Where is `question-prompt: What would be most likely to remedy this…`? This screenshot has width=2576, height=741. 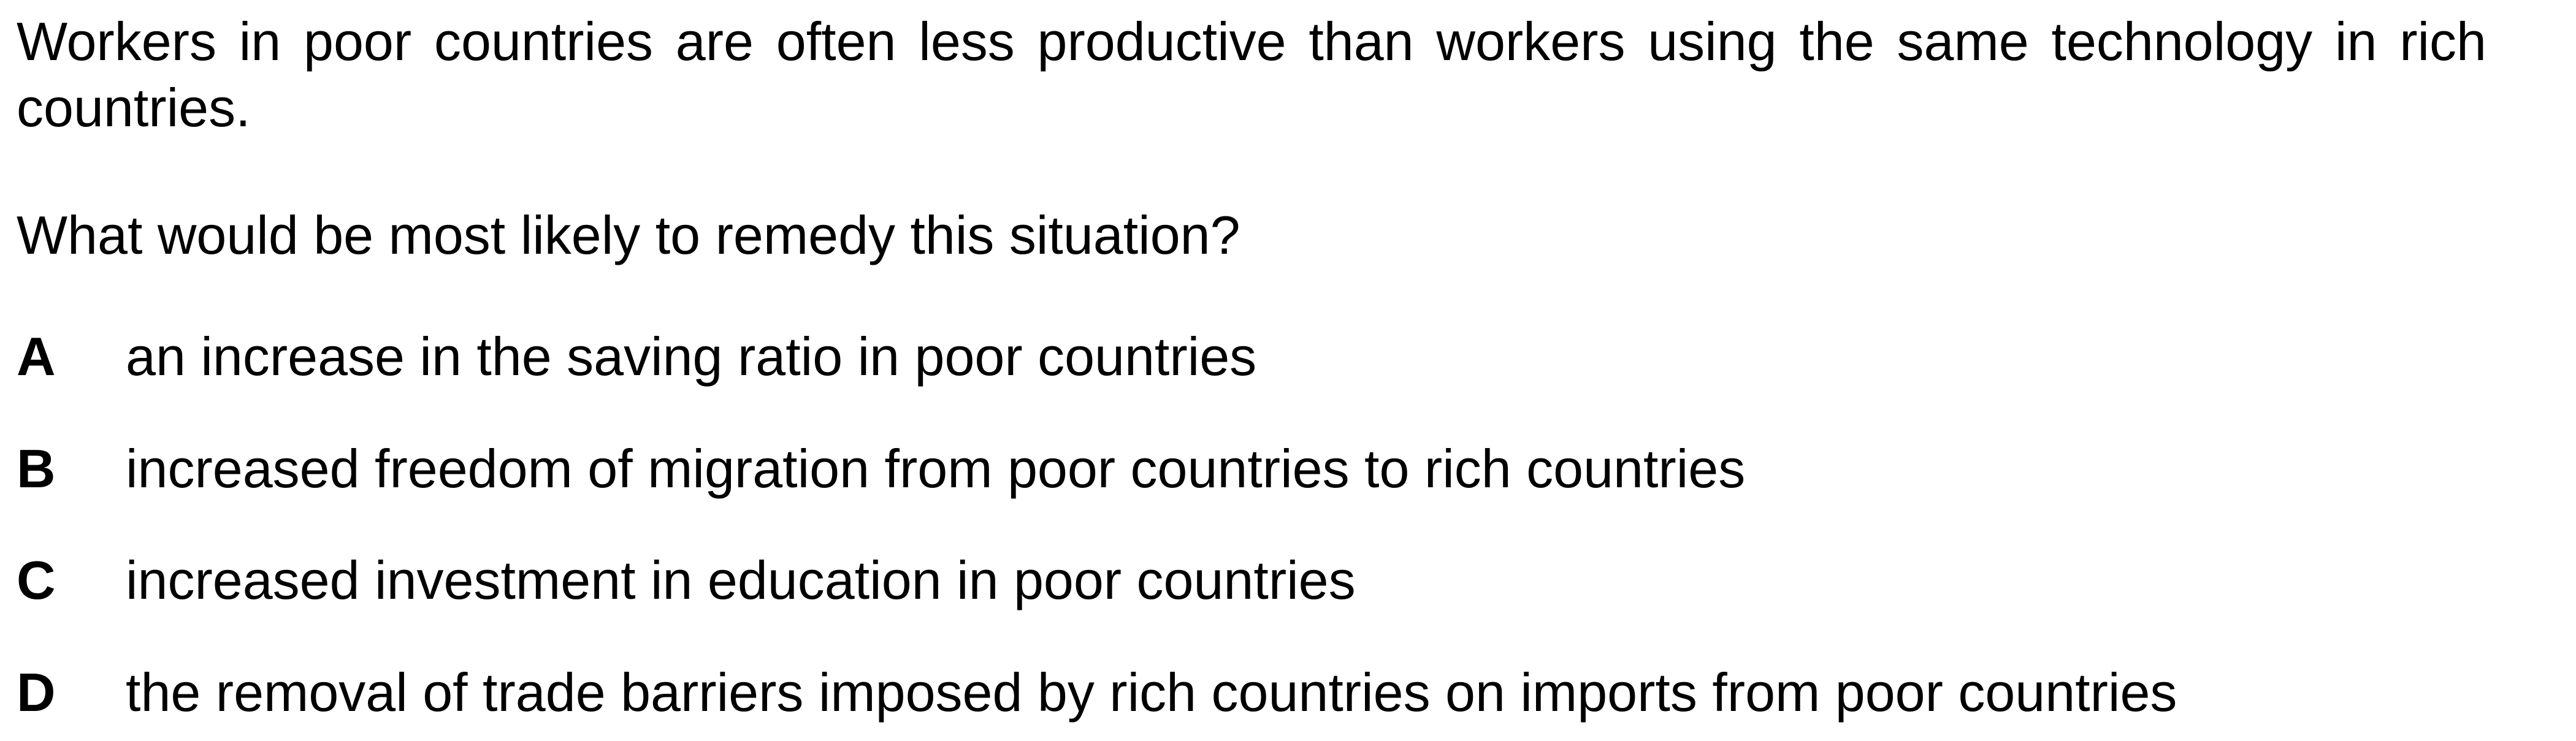 question-prompt: What would be most likely to remedy this… is located at coordinates (628, 235).